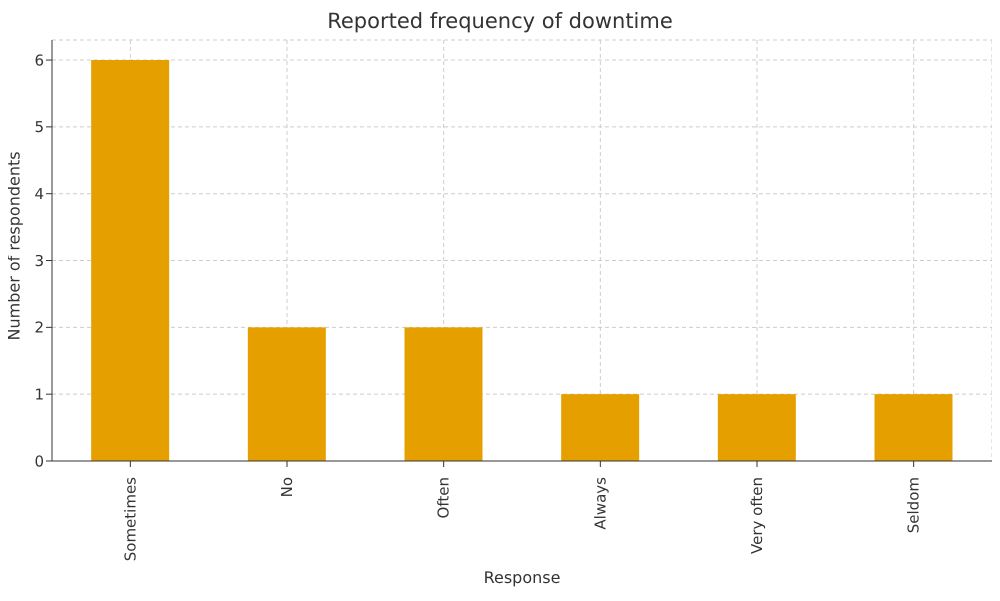  I want to click on y-tick-label: 1, so click(39, 395).